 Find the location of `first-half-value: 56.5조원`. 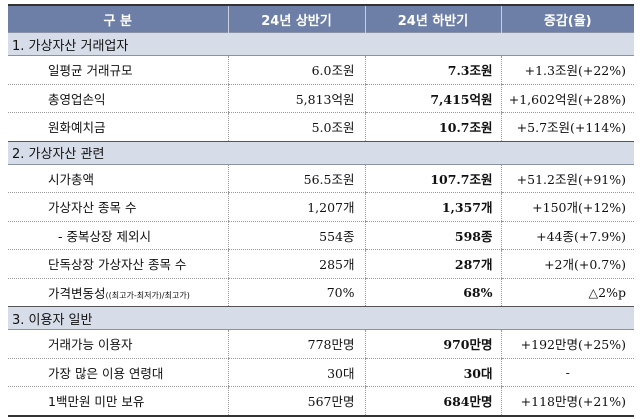

first-half-value: 56.5조원 is located at coordinates (296, 178).